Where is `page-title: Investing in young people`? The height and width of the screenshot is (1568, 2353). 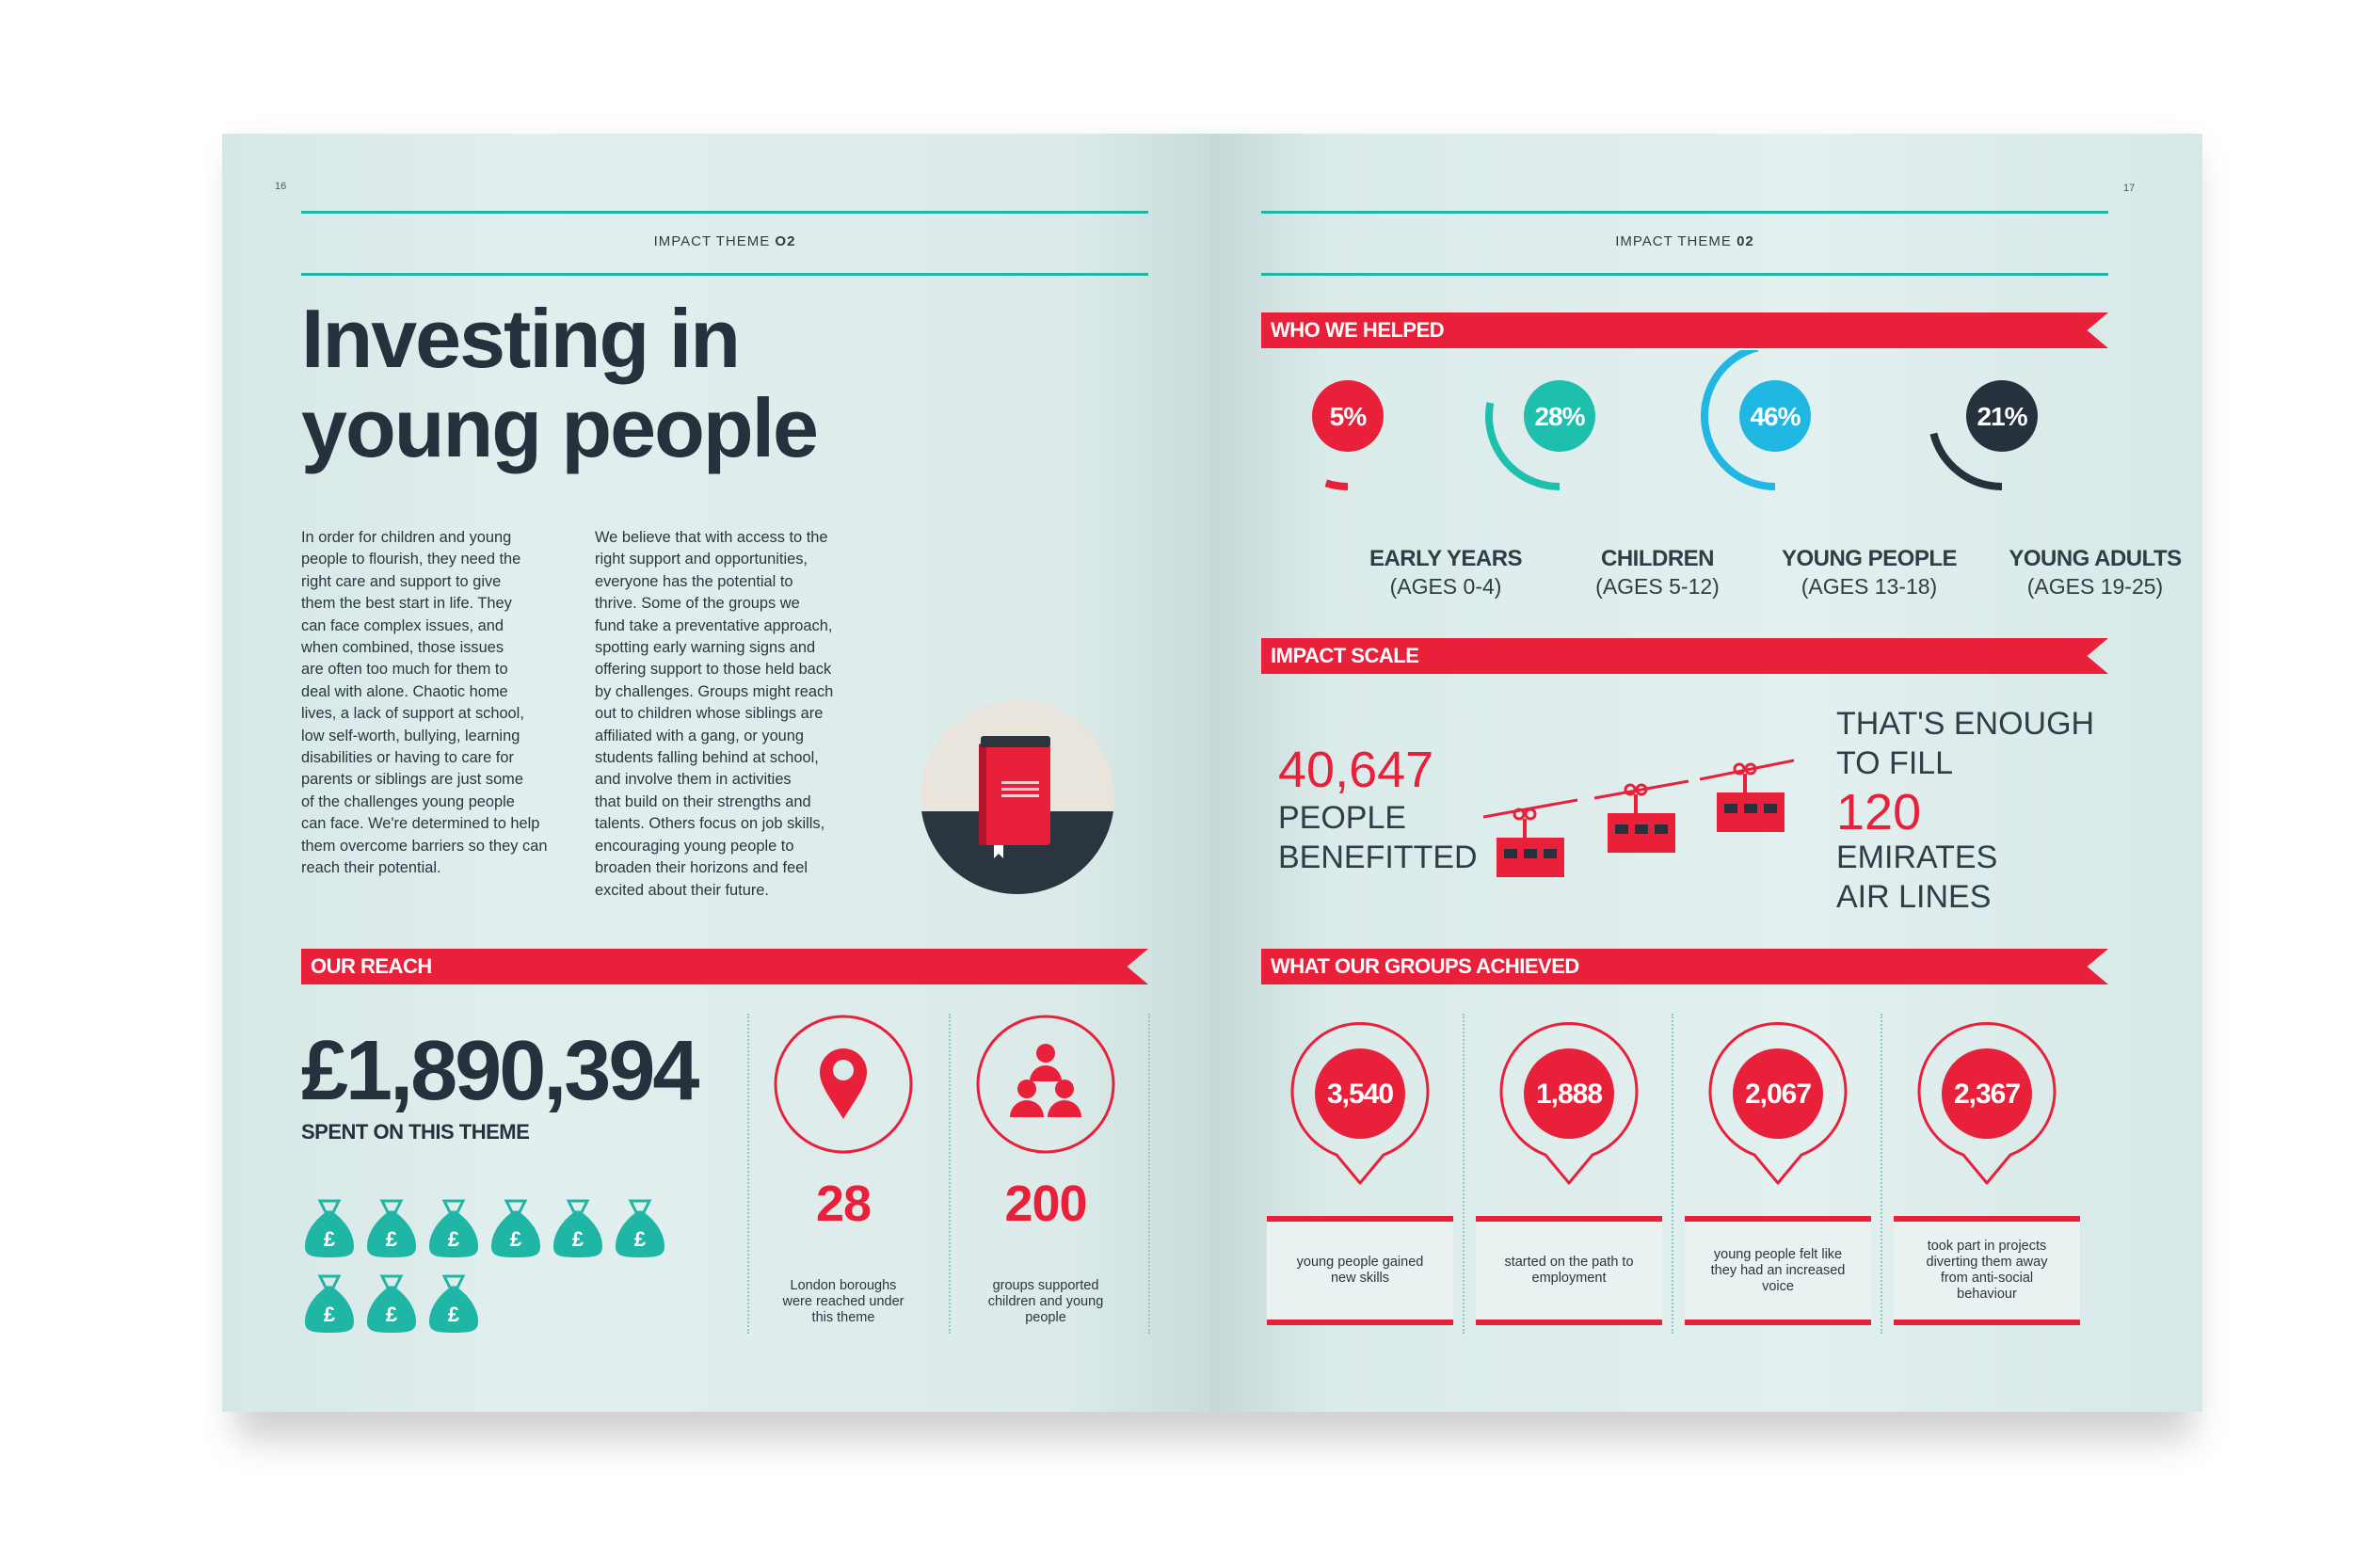
page-title: Investing in young people is located at coordinates (560, 383).